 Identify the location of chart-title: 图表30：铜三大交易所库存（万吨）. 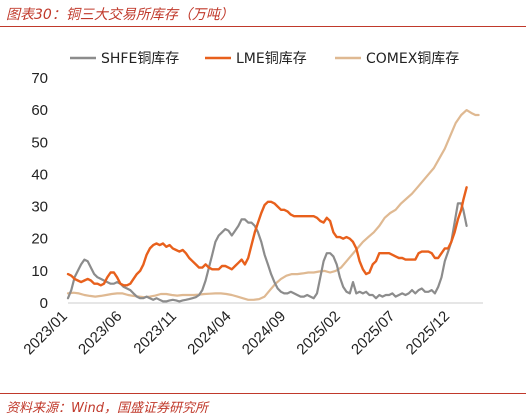
(120, 15).